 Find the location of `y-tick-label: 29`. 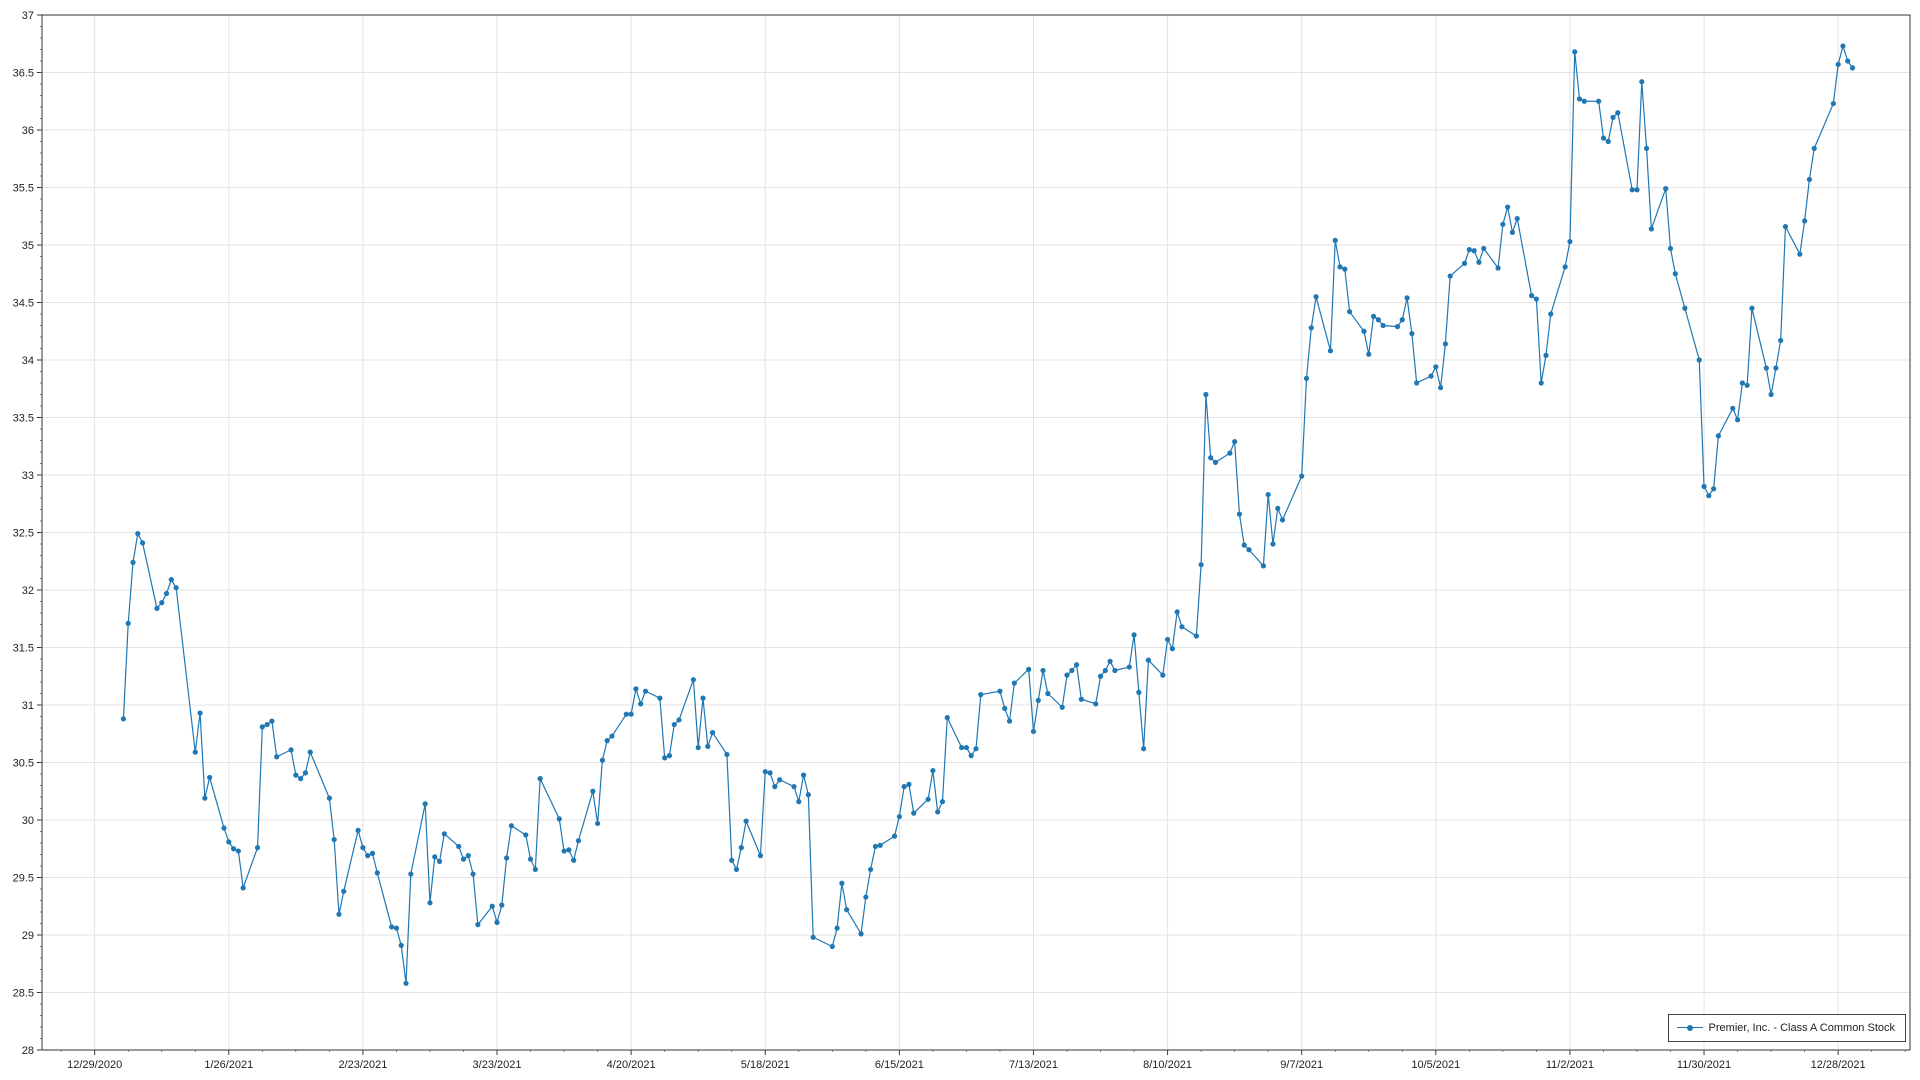

y-tick-label: 29 is located at coordinates (28, 936).